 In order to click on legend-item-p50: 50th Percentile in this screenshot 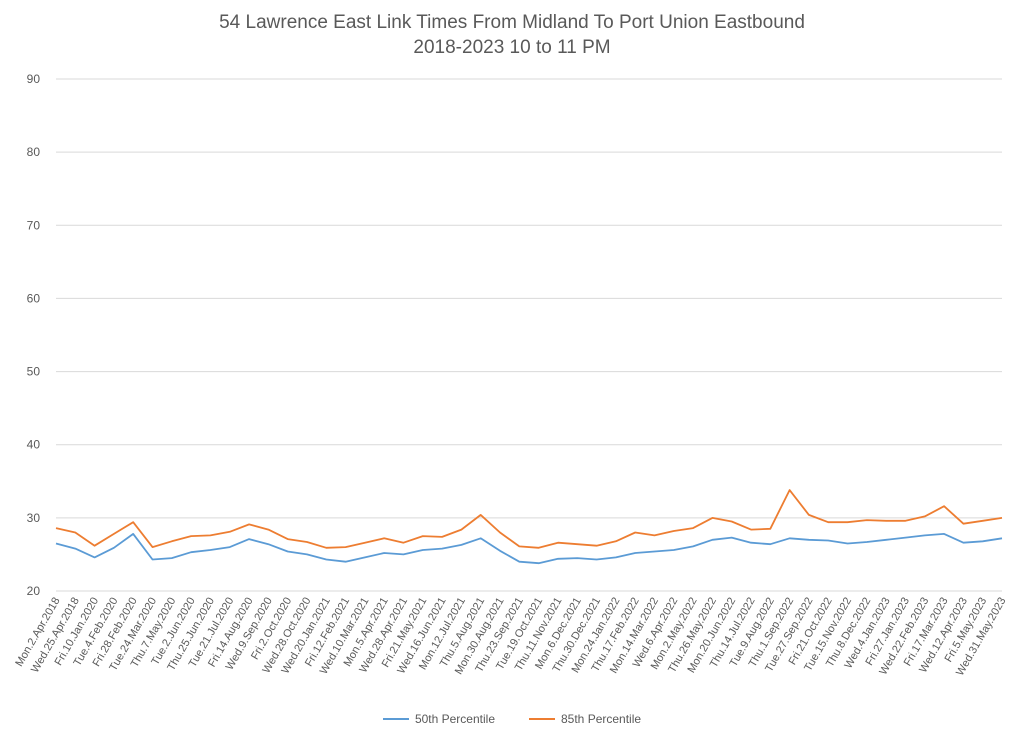, I will do `click(438, 719)`.